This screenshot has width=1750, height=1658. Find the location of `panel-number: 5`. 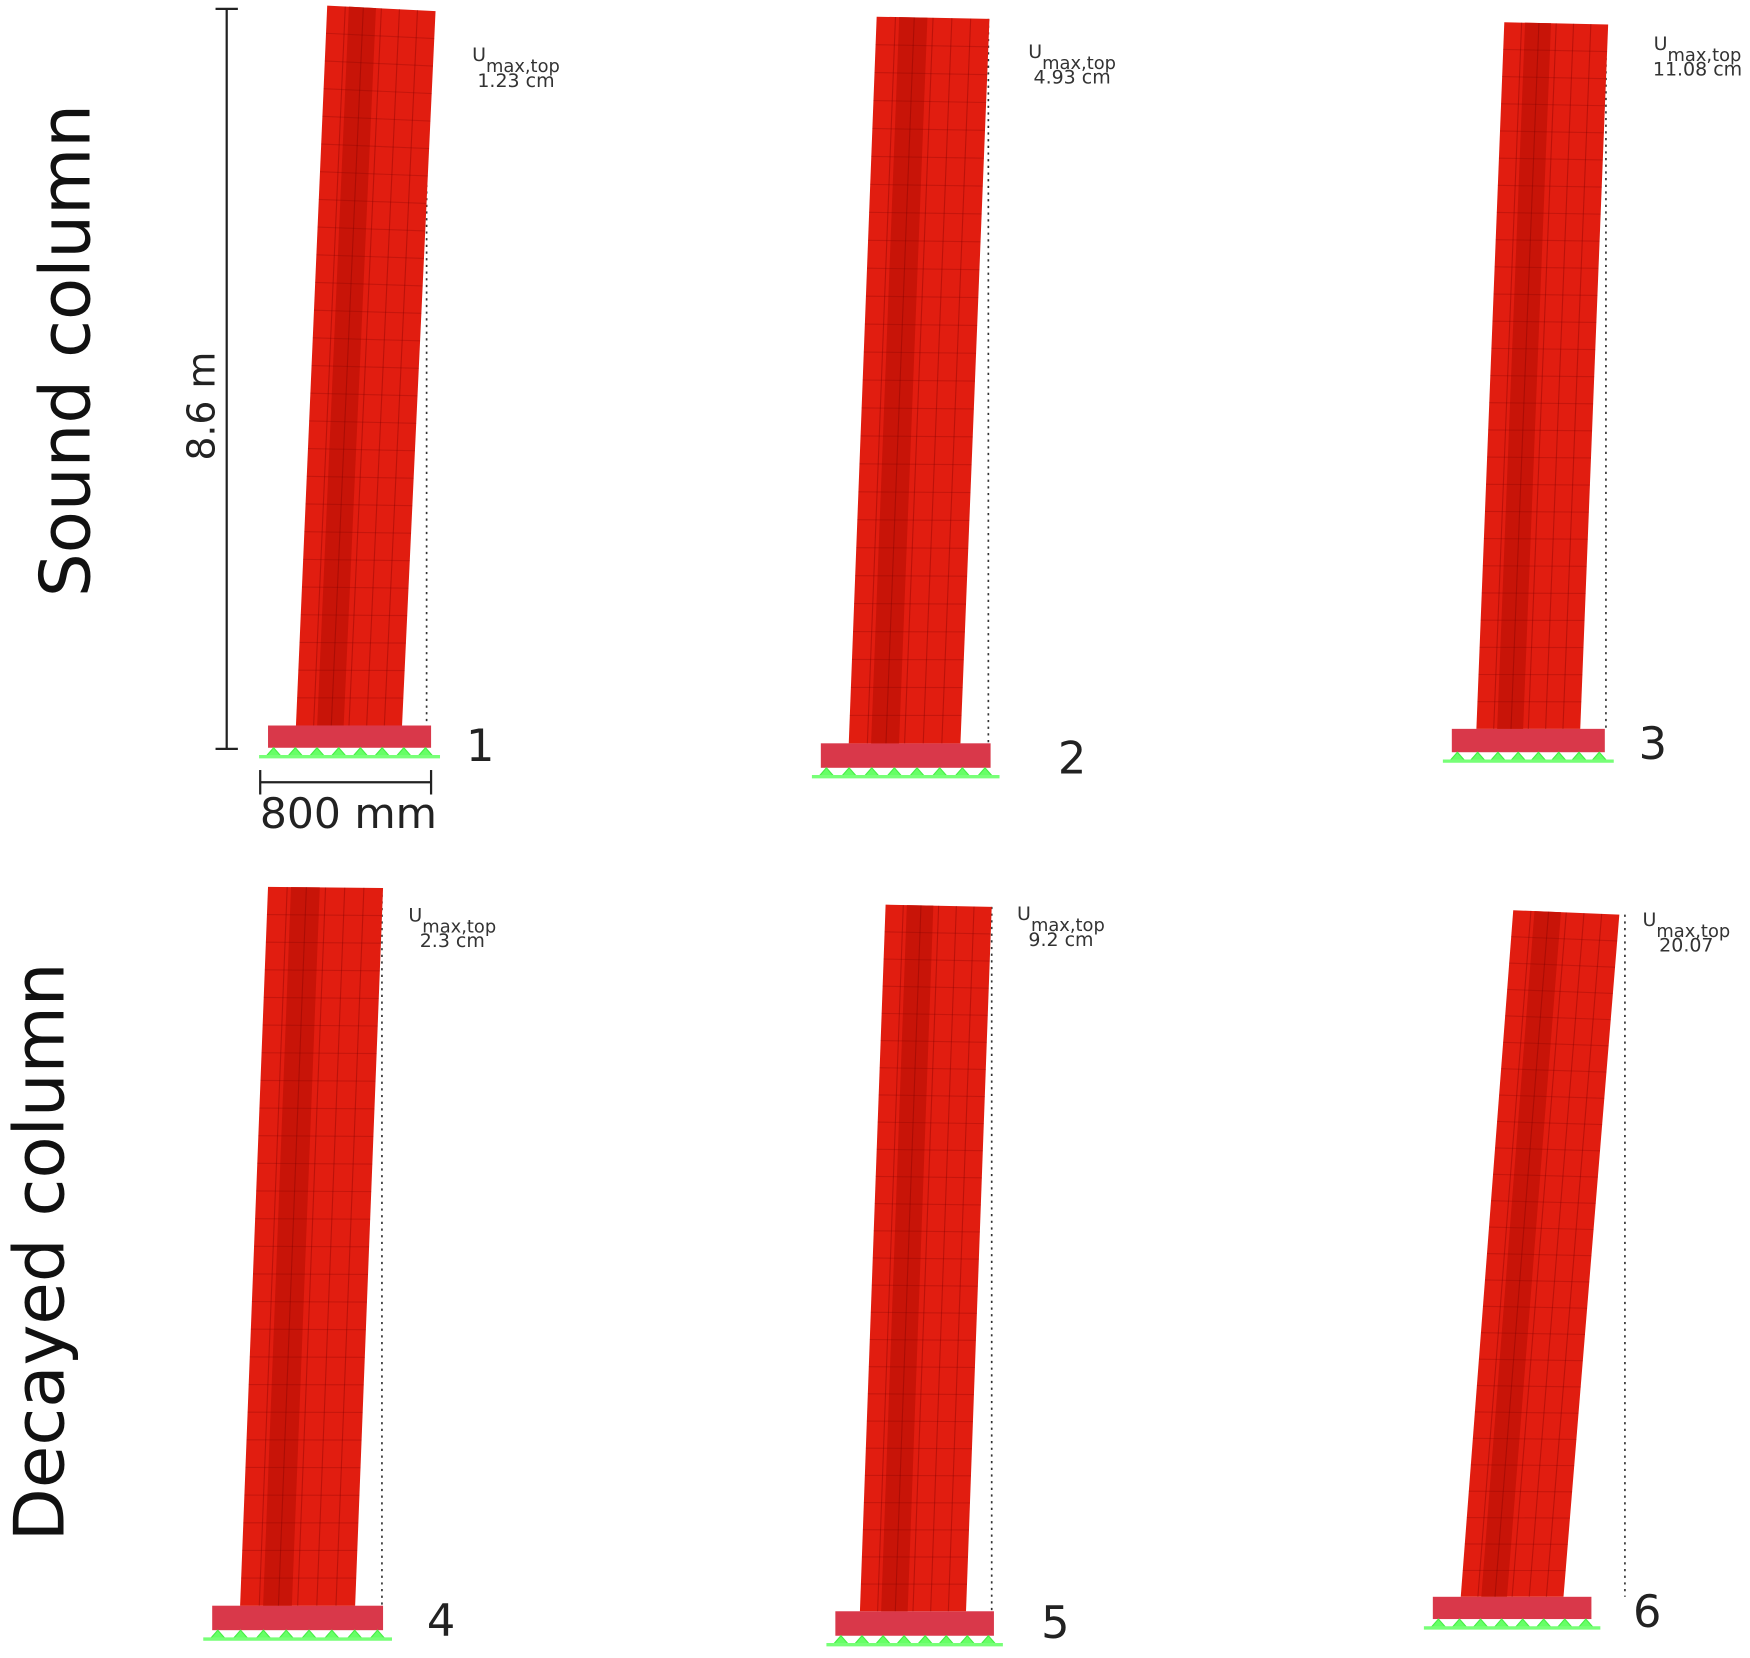

panel-number: 5 is located at coordinates (1055, 1623).